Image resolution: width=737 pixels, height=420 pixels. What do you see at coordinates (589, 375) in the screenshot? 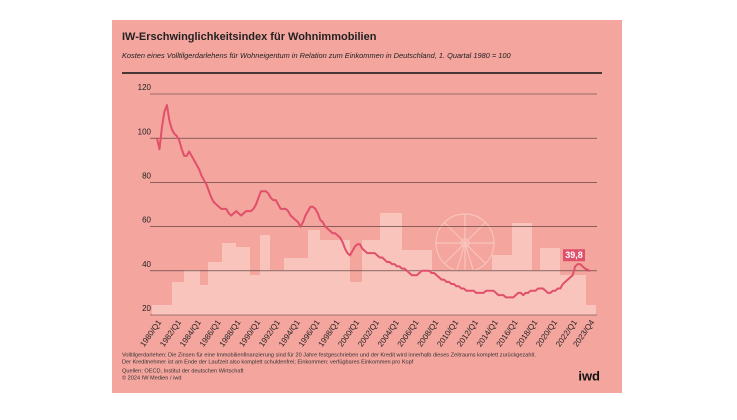
I see `logo: iwd` at bounding box center [589, 375].